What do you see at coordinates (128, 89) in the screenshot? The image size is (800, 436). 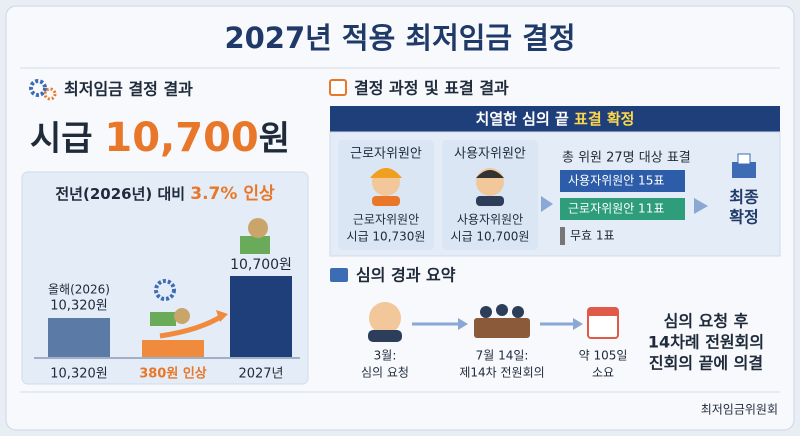 I see `section-heading: 최저임금 결정 결과` at bounding box center [128, 89].